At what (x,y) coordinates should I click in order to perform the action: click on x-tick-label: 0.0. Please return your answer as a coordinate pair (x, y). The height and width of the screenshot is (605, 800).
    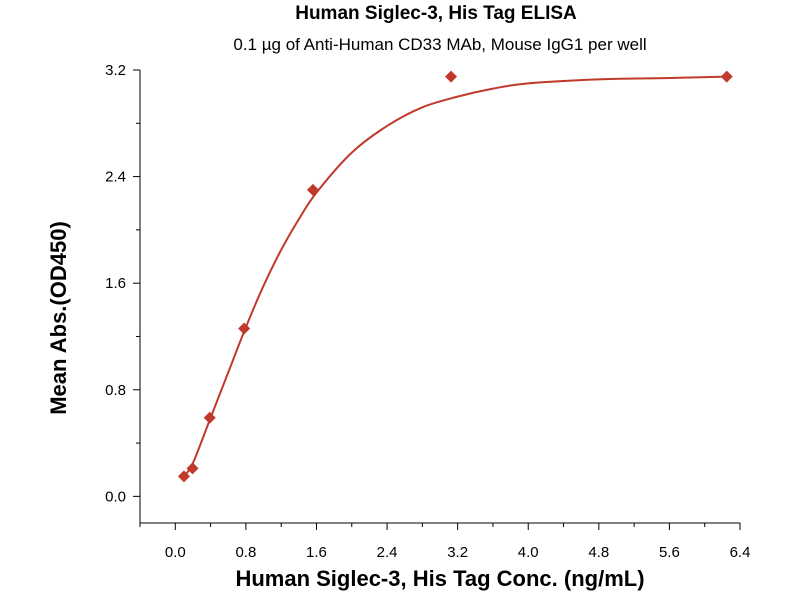
    Looking at the image, I should click on (175, 552).